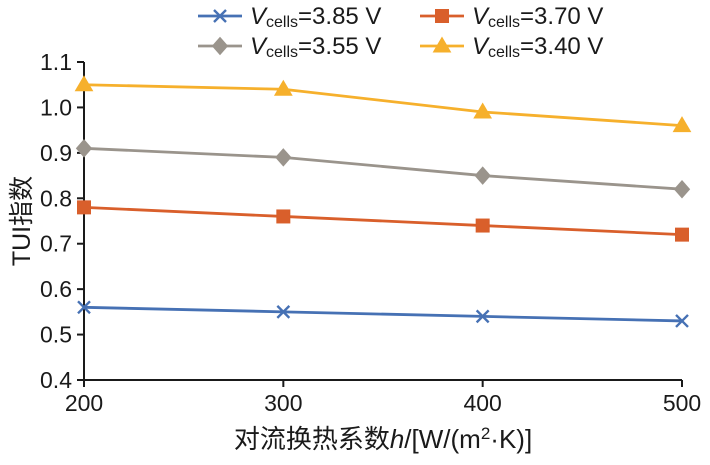 The width and height of the screenshot is (710, 465). I want to click on legend-label: Vcells=3.85 V, so click(315, 17).